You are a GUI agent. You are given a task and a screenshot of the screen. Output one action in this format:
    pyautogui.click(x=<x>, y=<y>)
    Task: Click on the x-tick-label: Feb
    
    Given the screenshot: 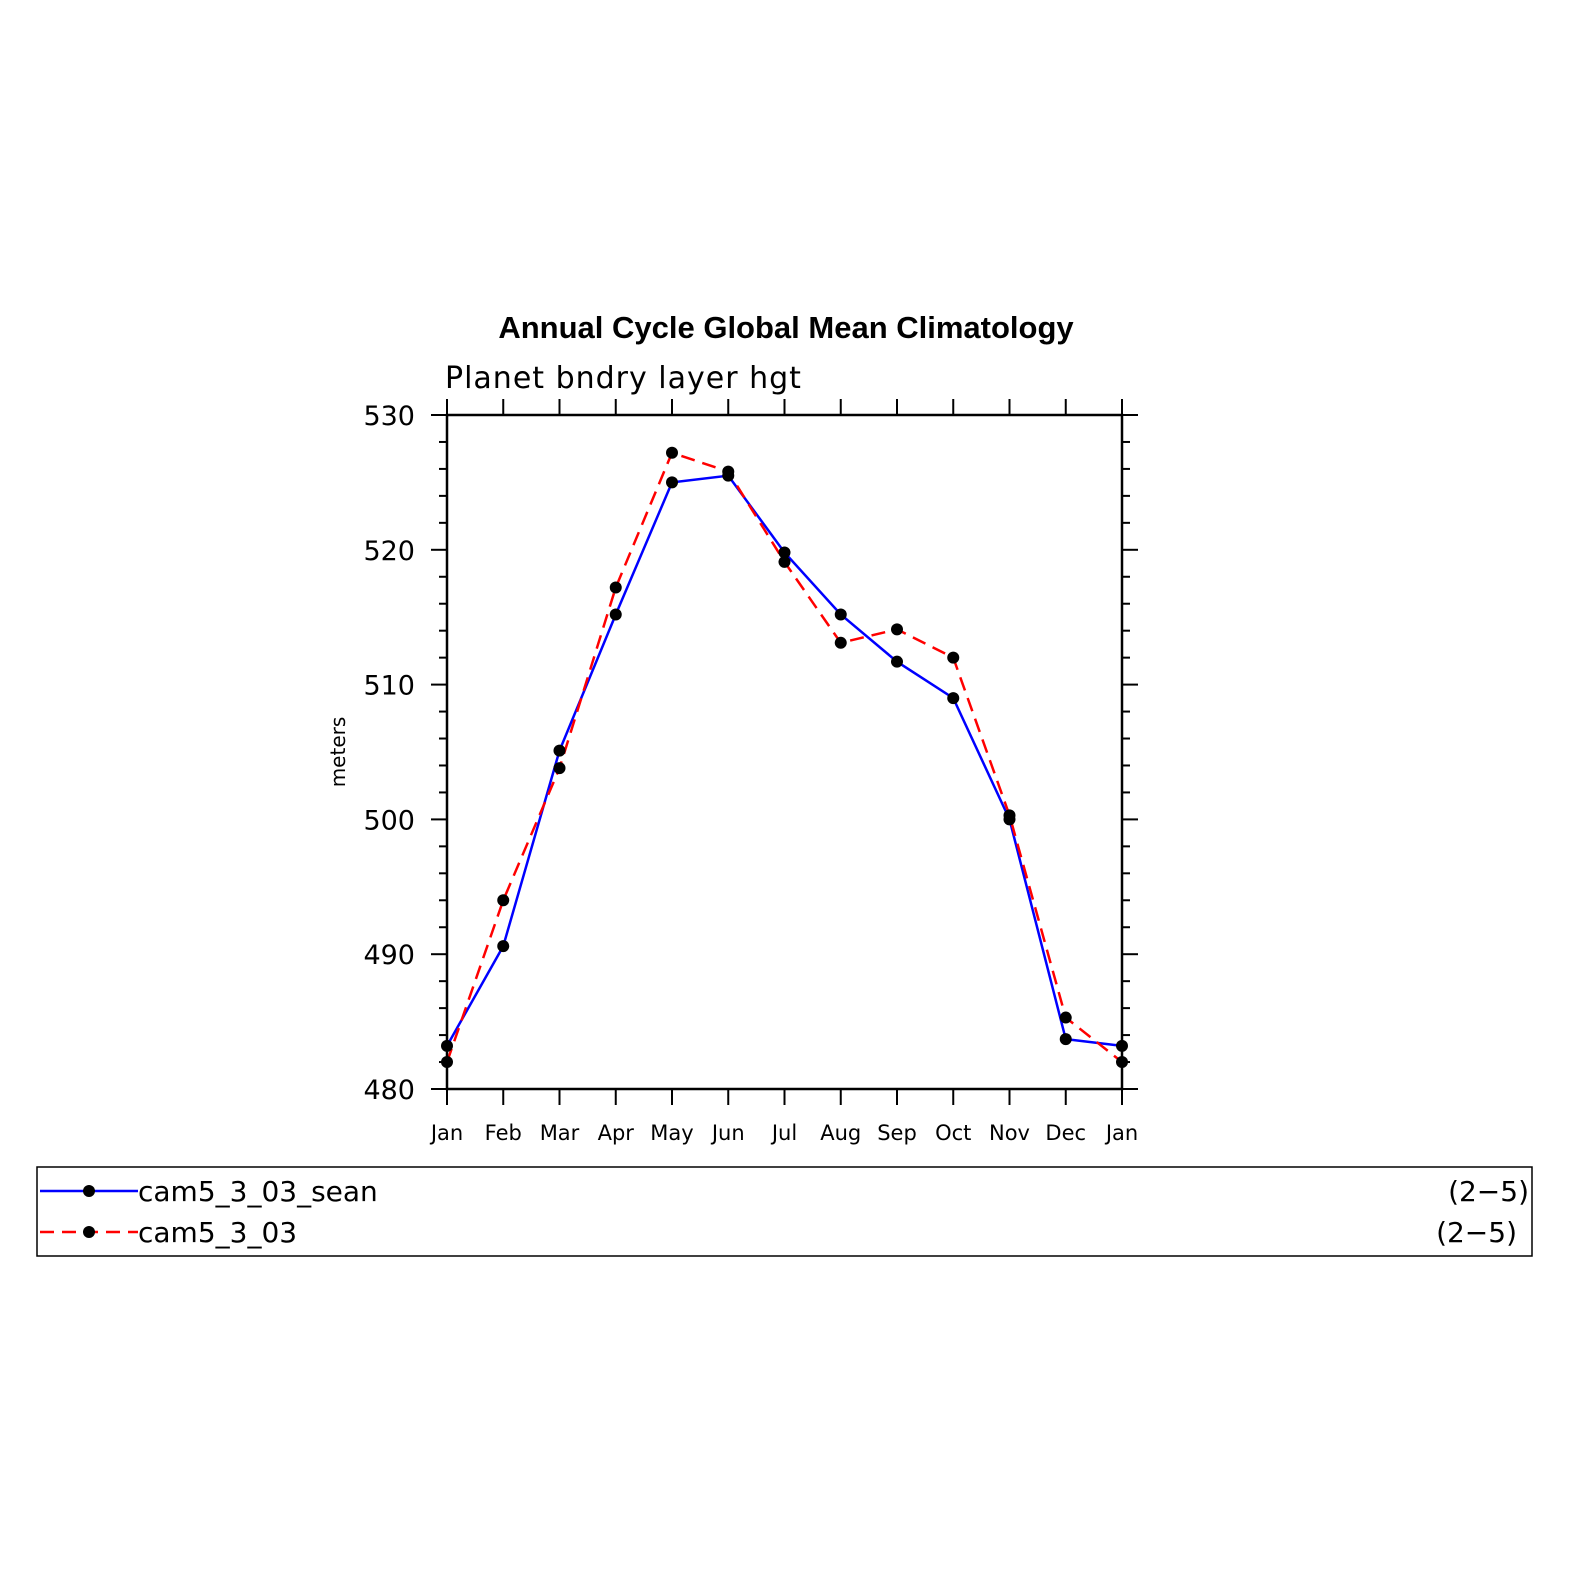 What is the action you would take?
    pyautogui.click(x=503, y=1133)
    